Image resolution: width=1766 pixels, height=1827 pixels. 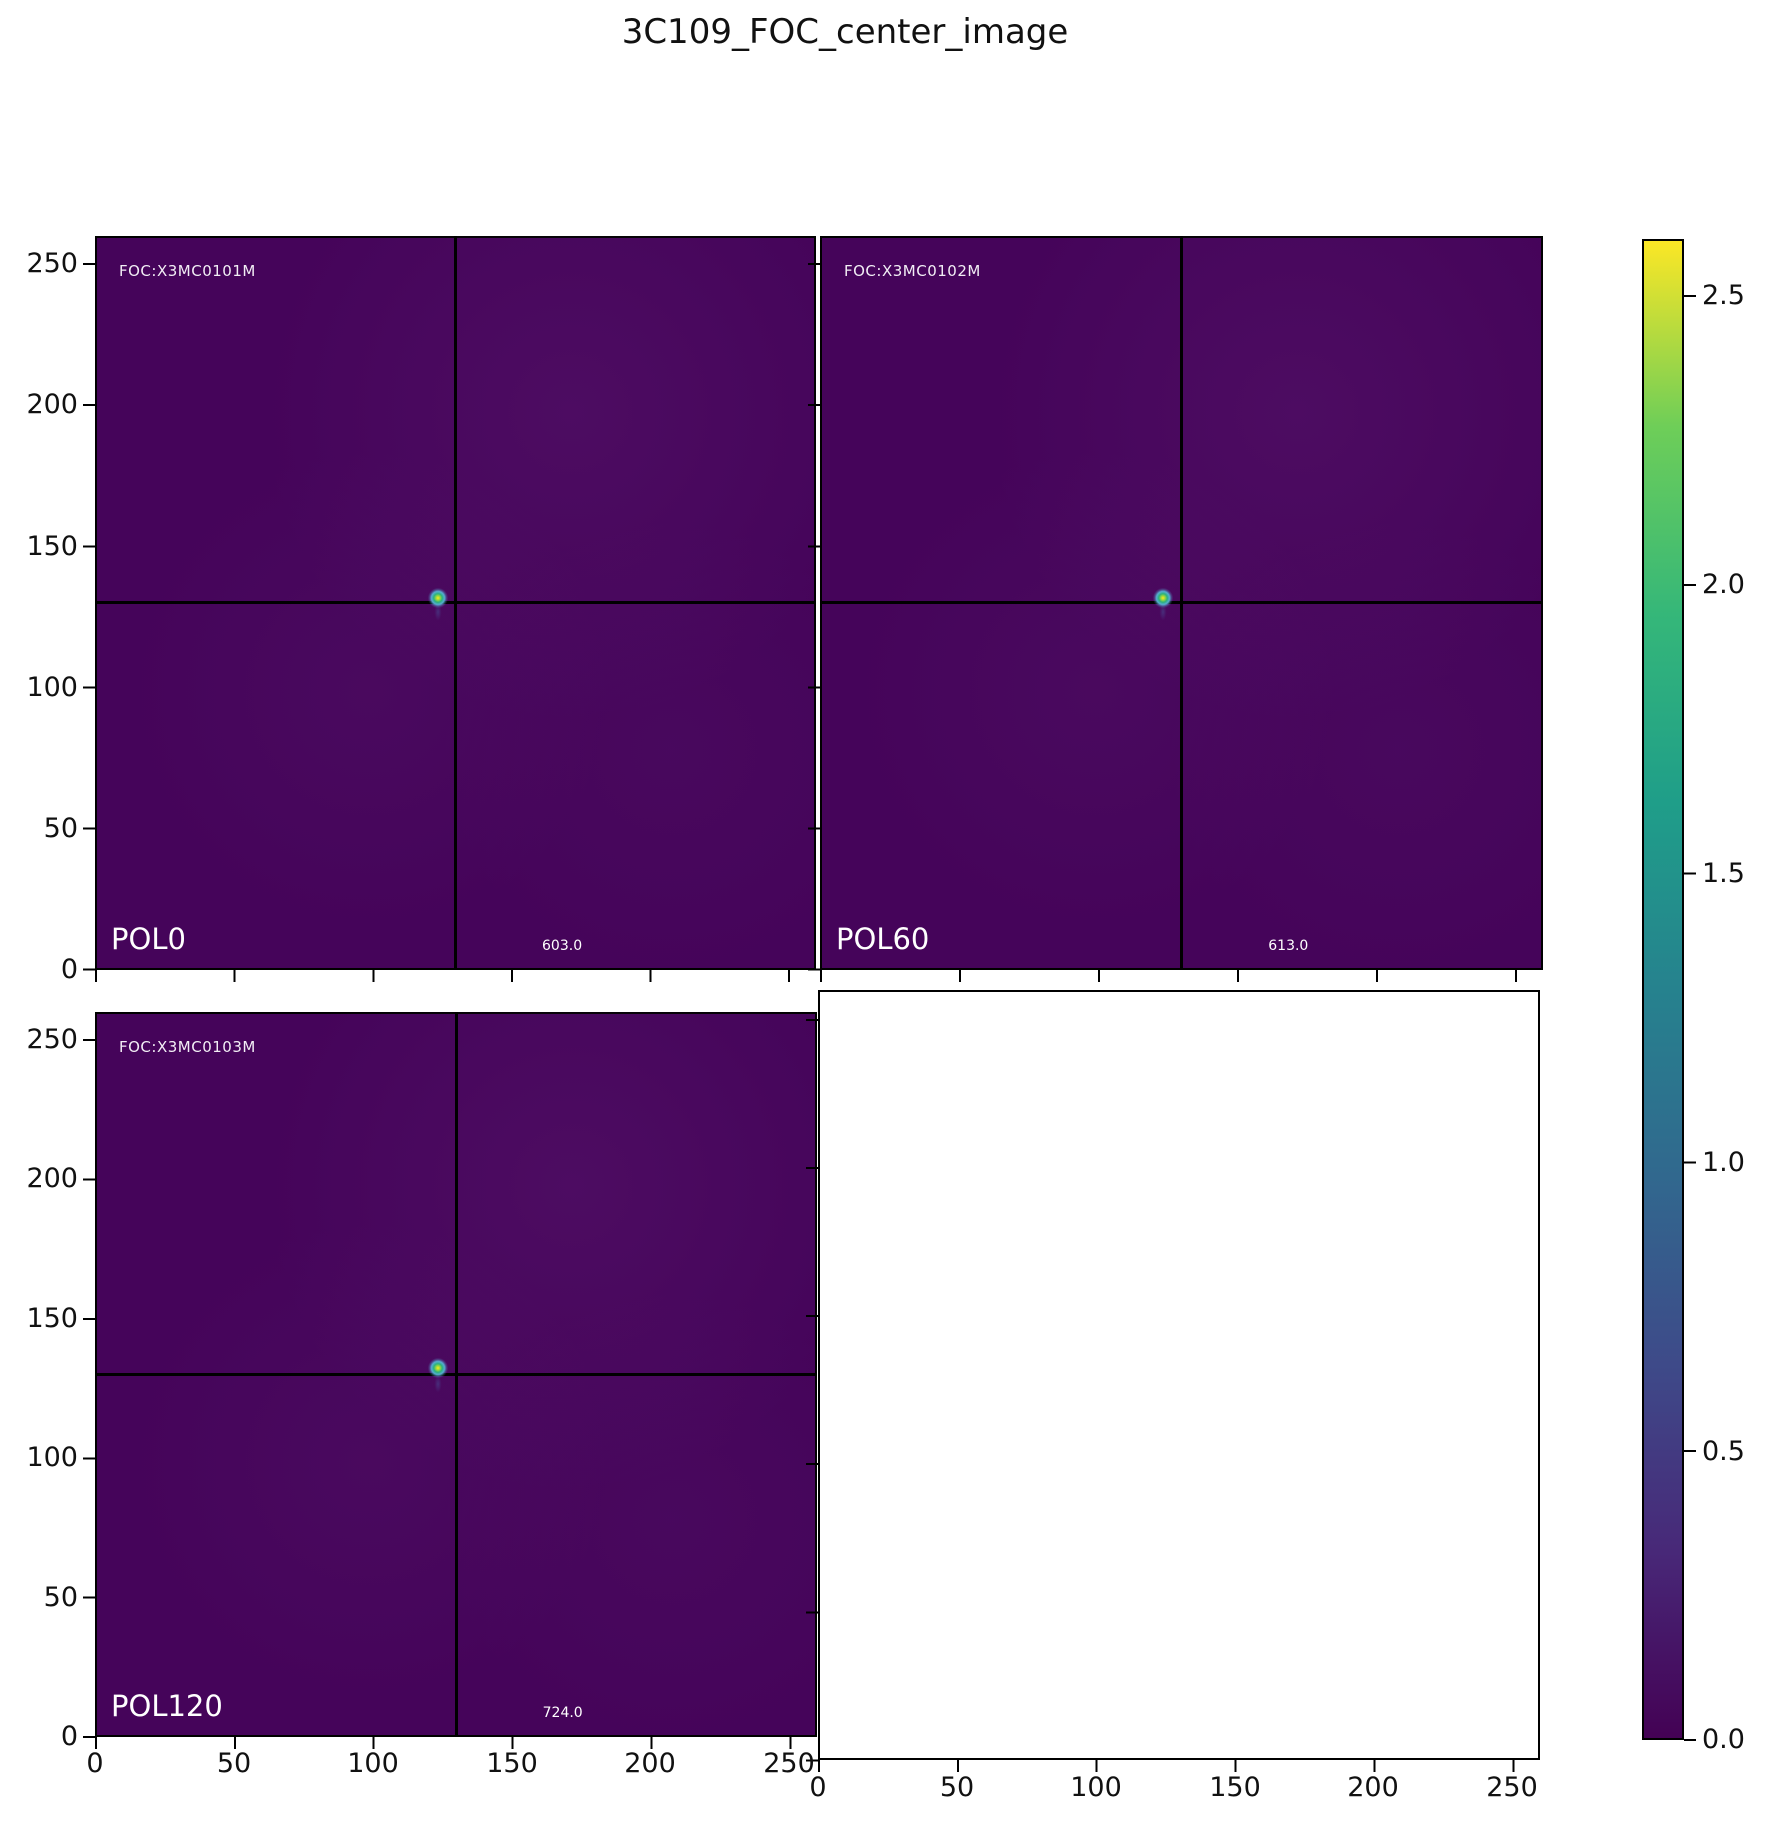 I want to click on peak-value-label: 613.0, so click(x=1288, y=946).